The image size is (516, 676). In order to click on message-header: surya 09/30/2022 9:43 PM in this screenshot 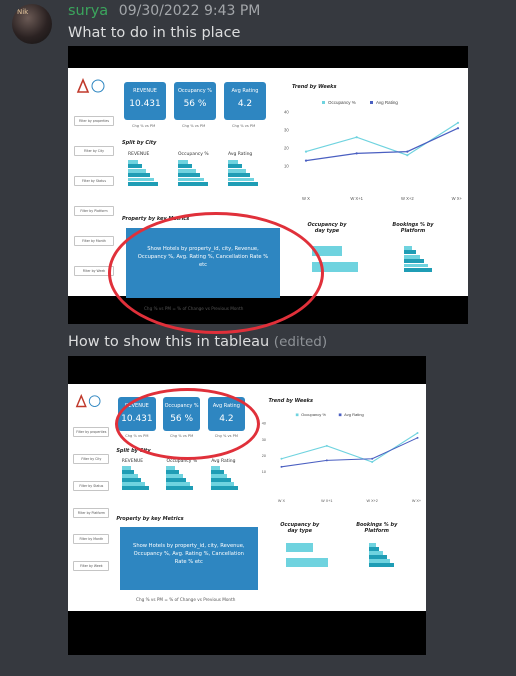, I will do `click(164, 11)`.